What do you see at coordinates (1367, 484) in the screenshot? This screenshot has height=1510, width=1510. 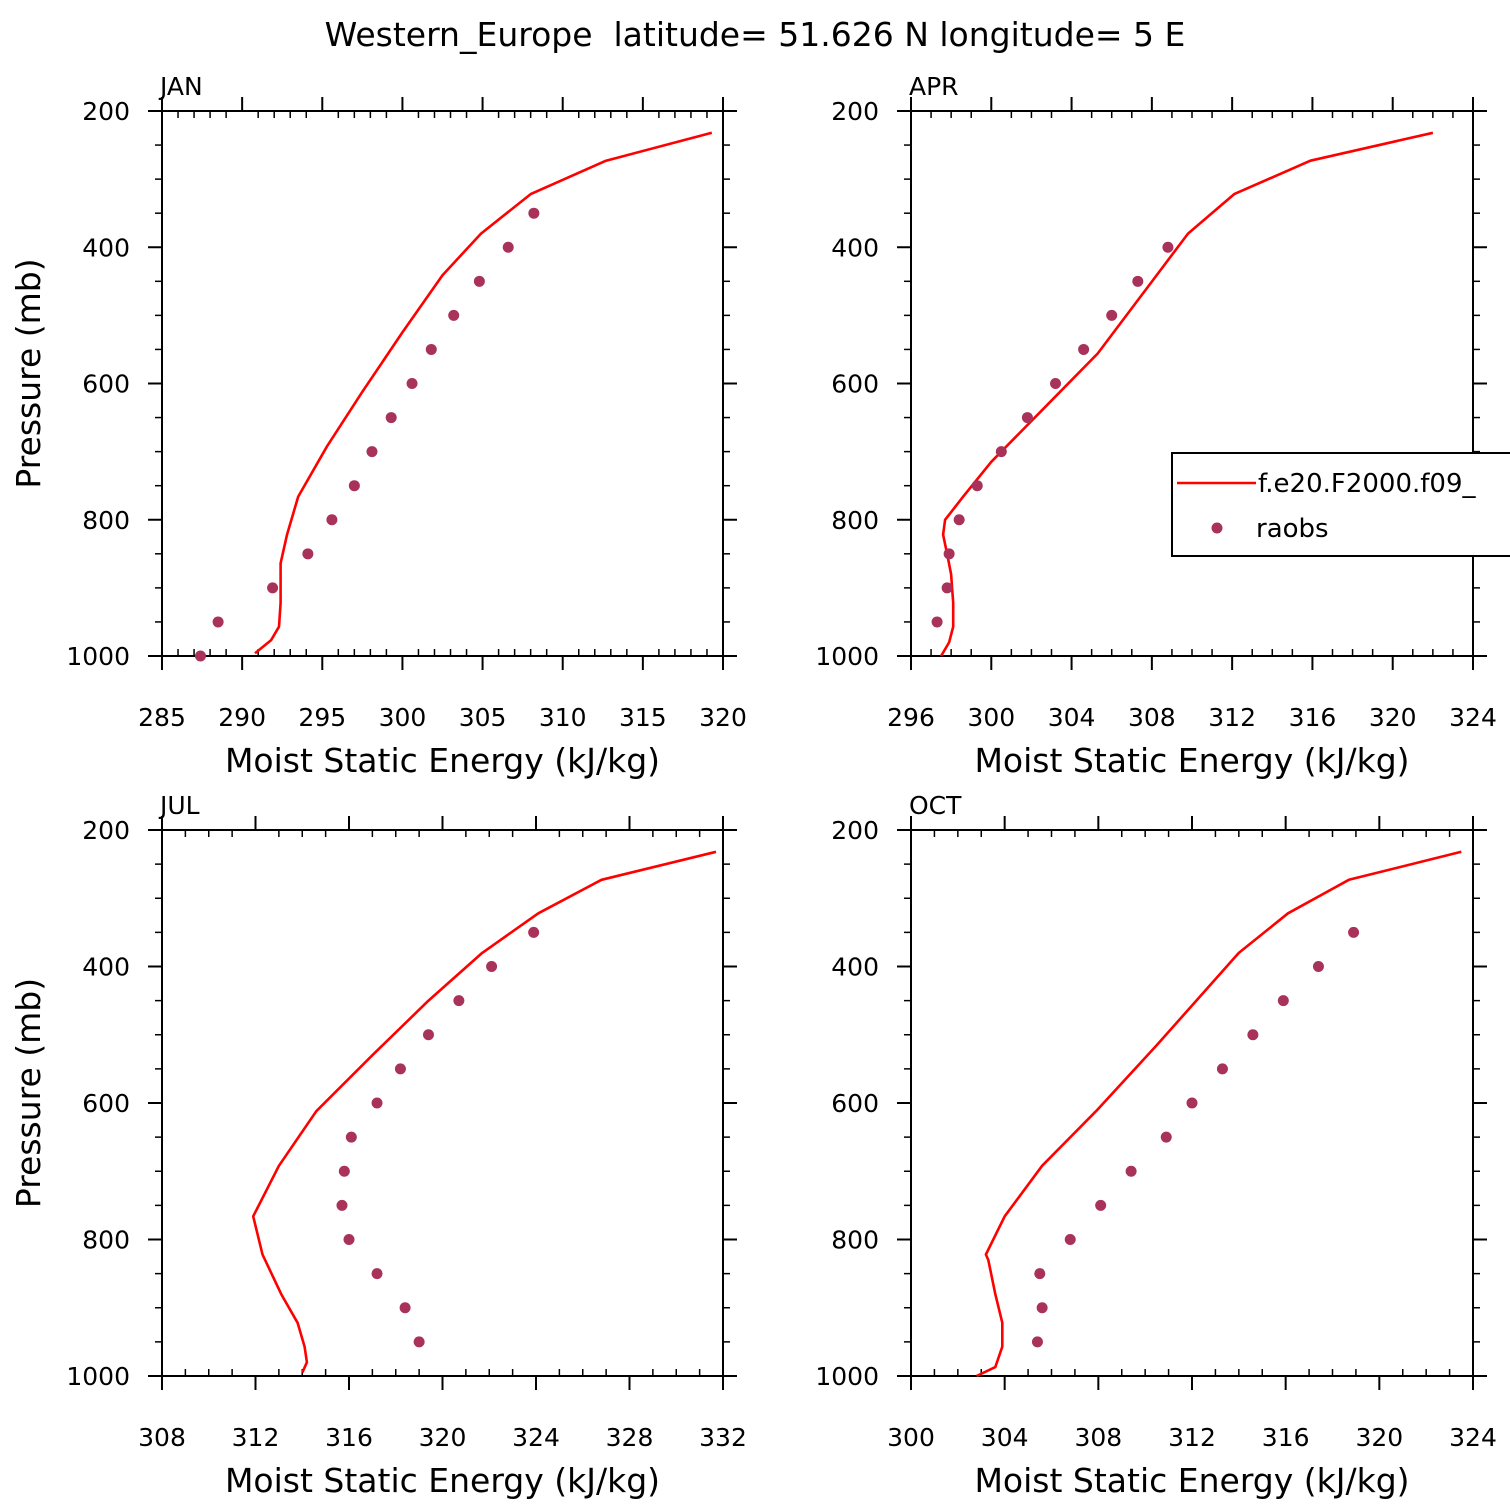 I see `legend-model-label: f.e20.F2000.f09_` at bounding box center [1367, 484].